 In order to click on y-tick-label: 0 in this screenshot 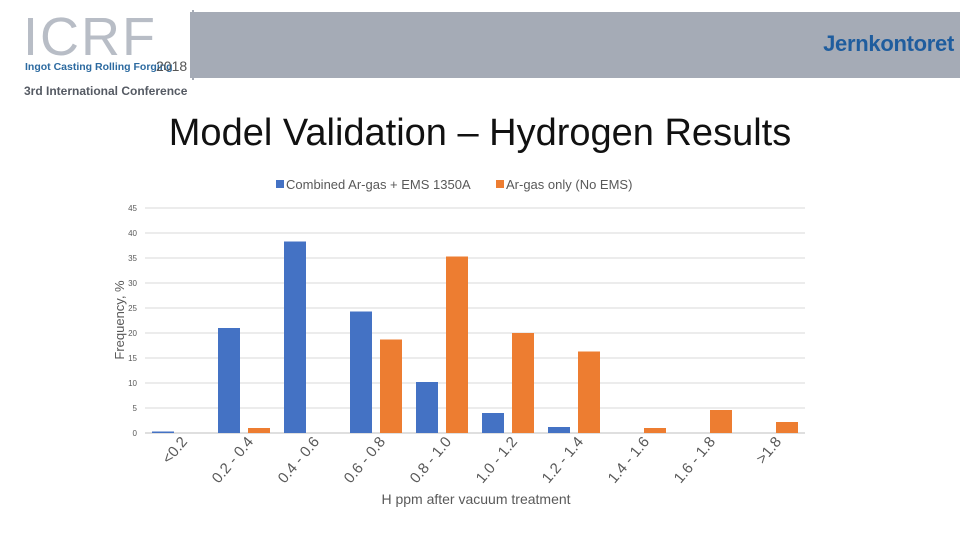, I will do `click(135, 433)`.